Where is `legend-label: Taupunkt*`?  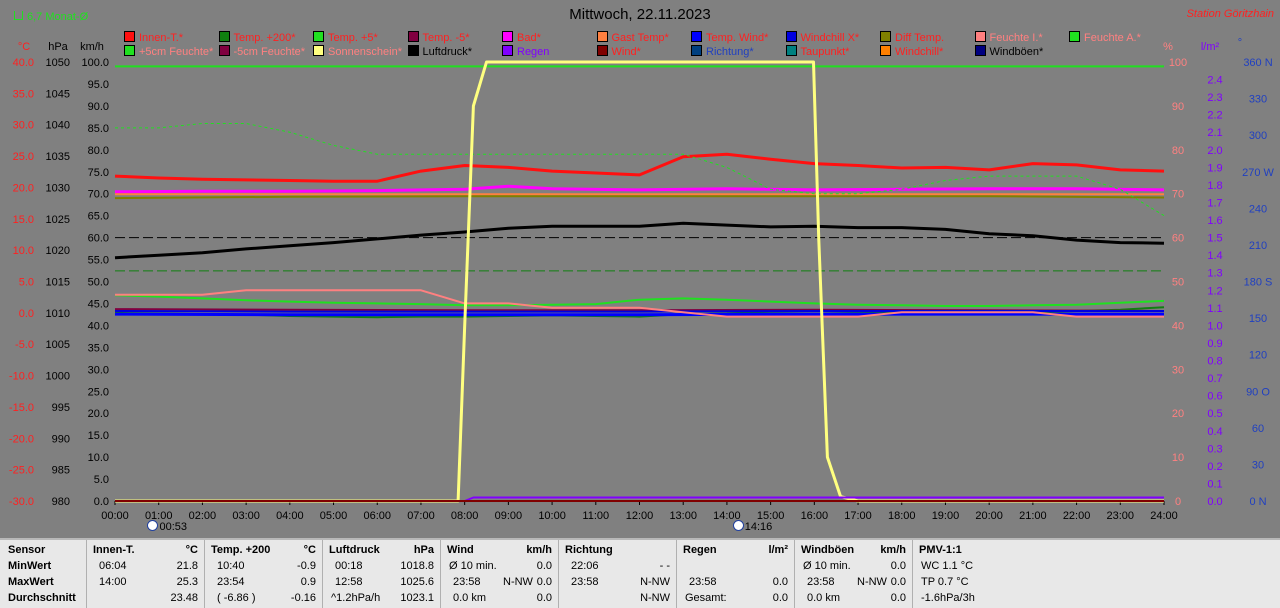
legend-label: Taupunkt* is located at coordinates (825, 52).